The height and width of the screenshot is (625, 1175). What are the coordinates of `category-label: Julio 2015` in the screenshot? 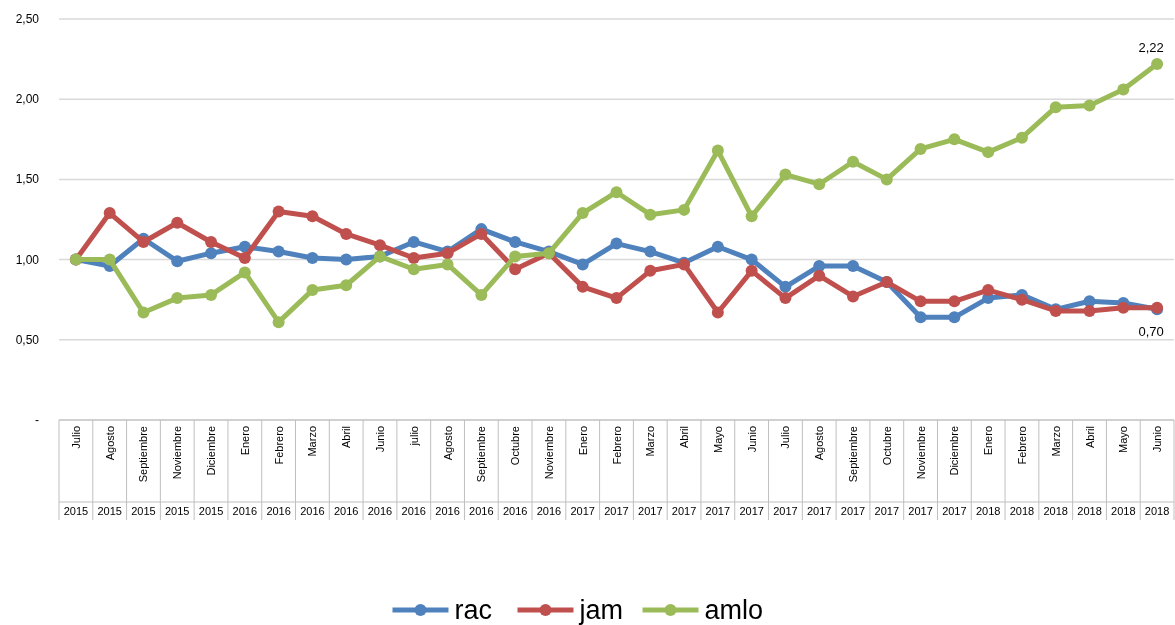 It's located at (76, 471).